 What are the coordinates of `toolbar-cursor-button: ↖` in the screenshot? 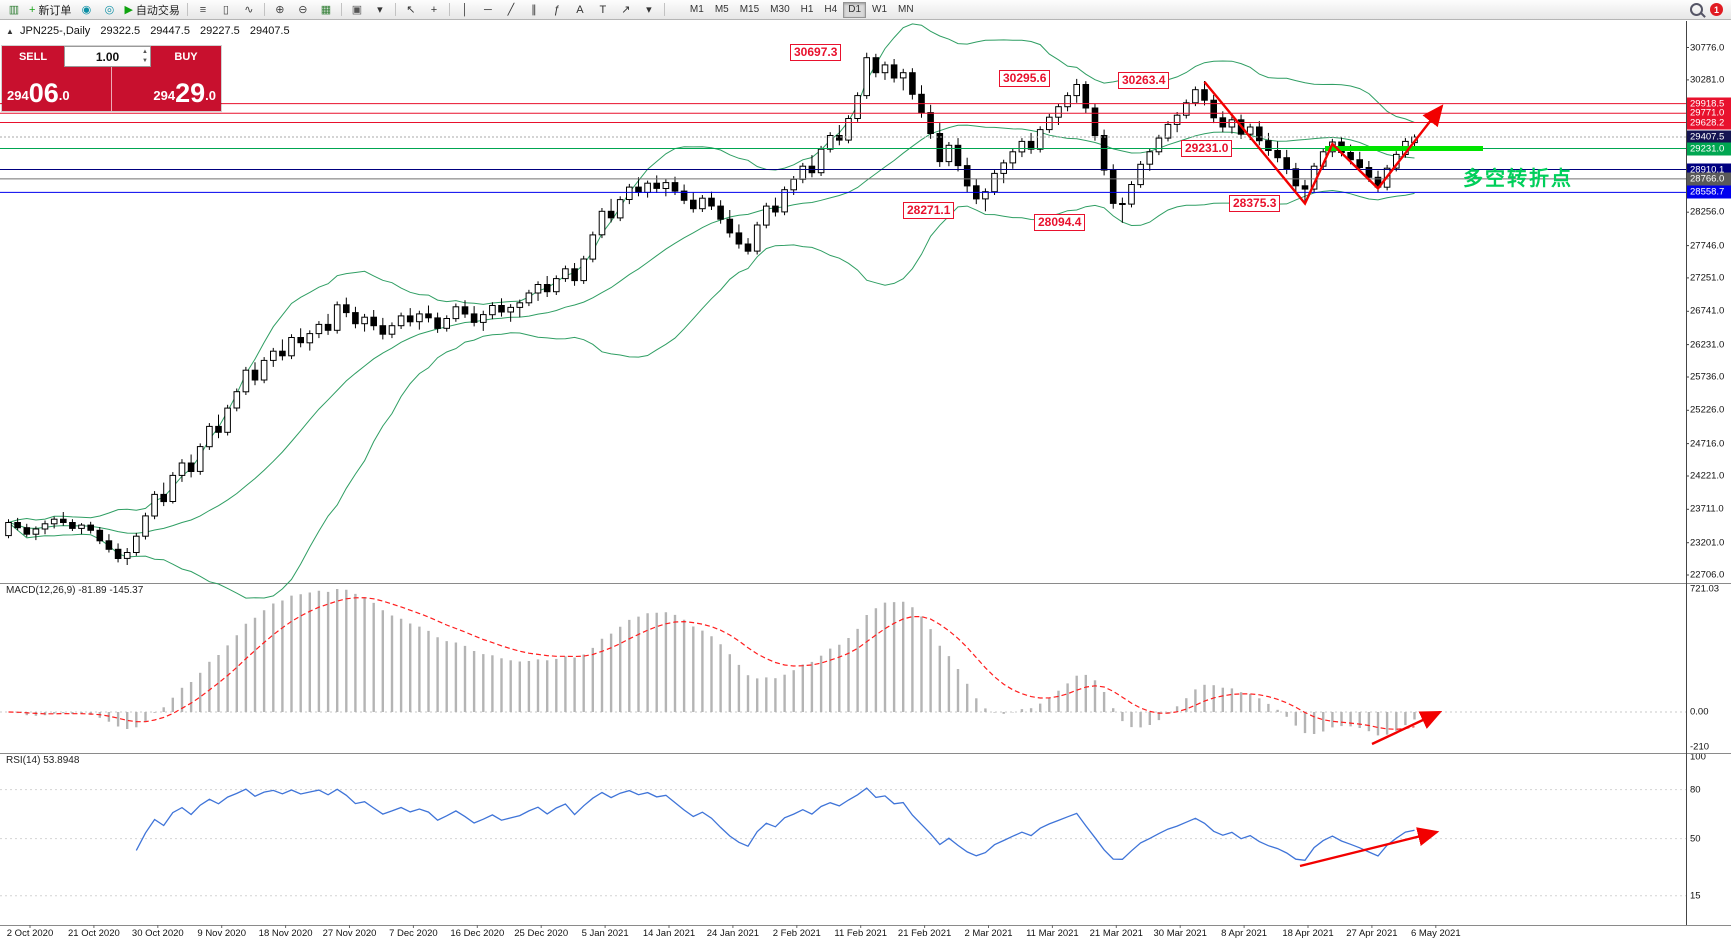 It's located at (411, 9).